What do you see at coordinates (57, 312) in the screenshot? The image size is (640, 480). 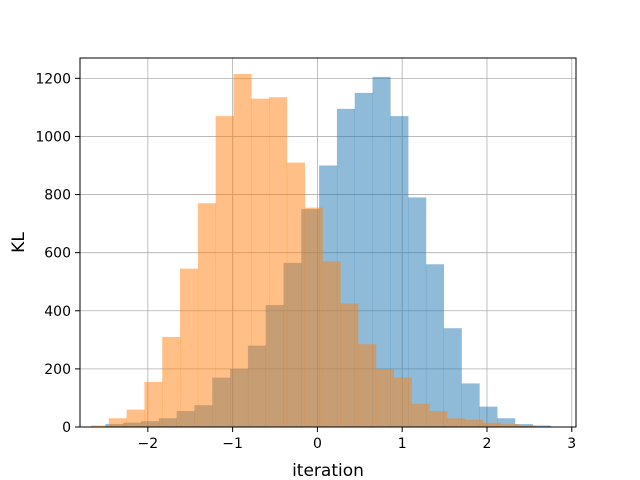 I see `y-tick-label: 400` at bounding box center [57, 312].